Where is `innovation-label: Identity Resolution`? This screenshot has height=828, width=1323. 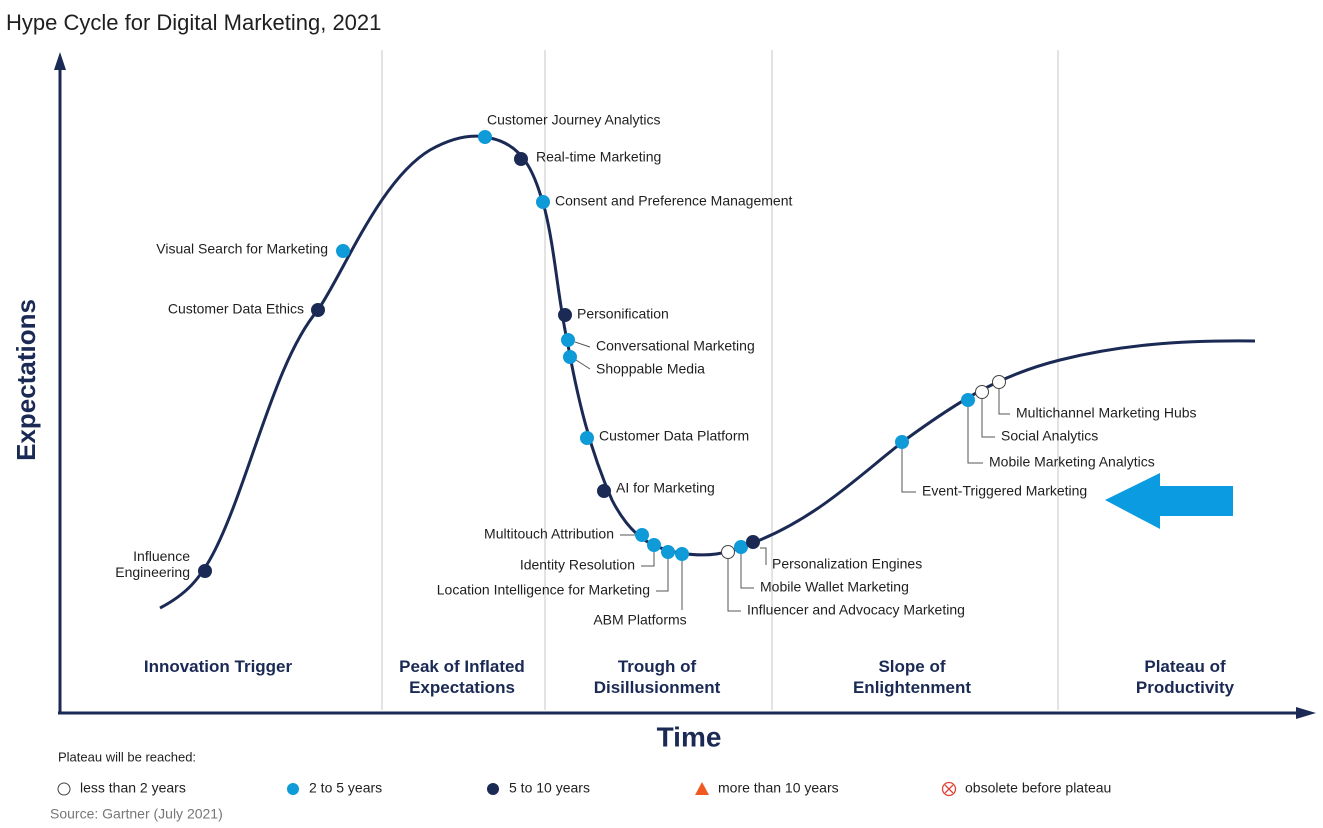 innovation-label: Identity Resolution is located at coordinates (577, 565).